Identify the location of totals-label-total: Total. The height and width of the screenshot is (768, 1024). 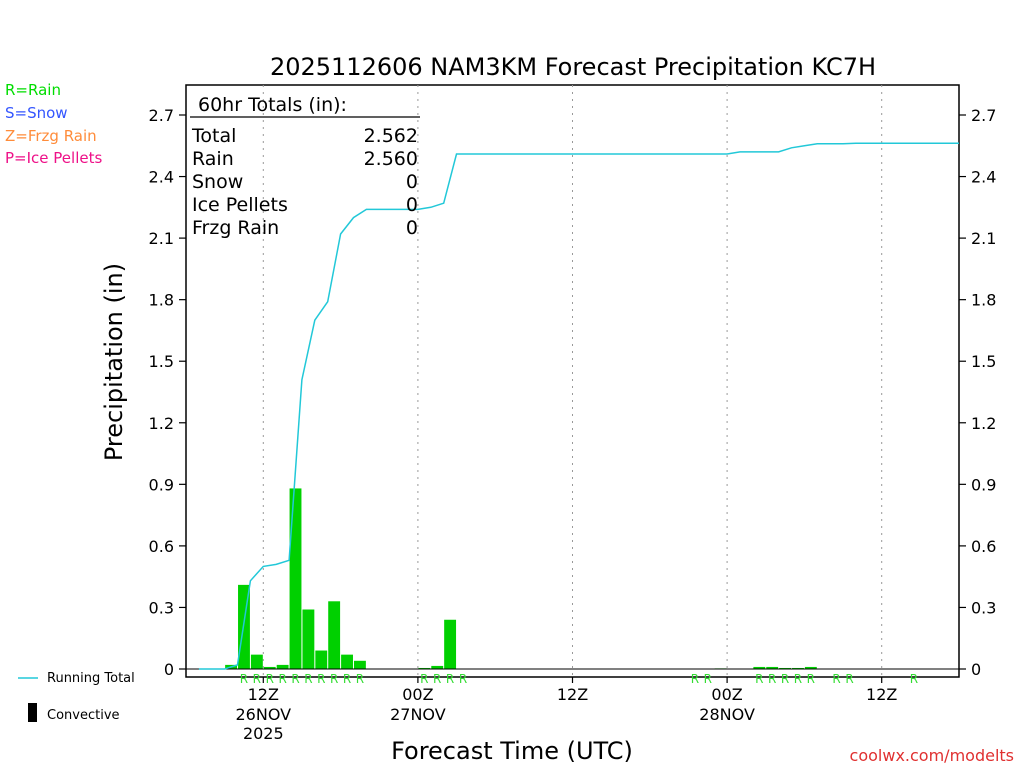
(213, 136).